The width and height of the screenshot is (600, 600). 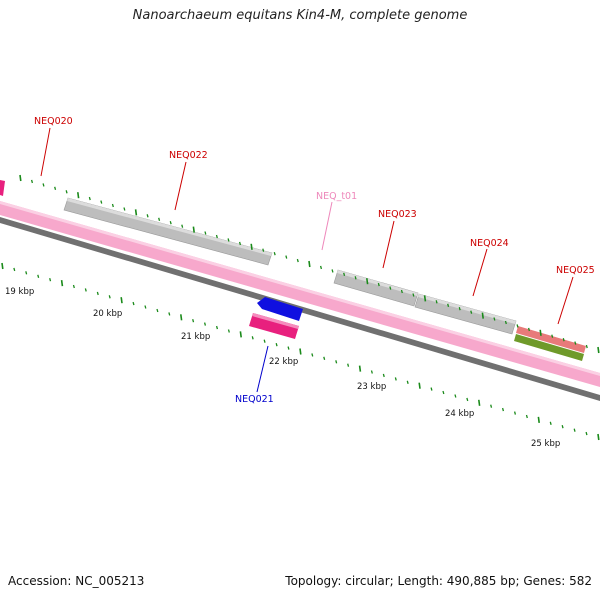 What do you see at coordinates (254, 399) in the screenshot?
I see `gene-label-neq021: NEQ021` at bounding box center [254, 399].